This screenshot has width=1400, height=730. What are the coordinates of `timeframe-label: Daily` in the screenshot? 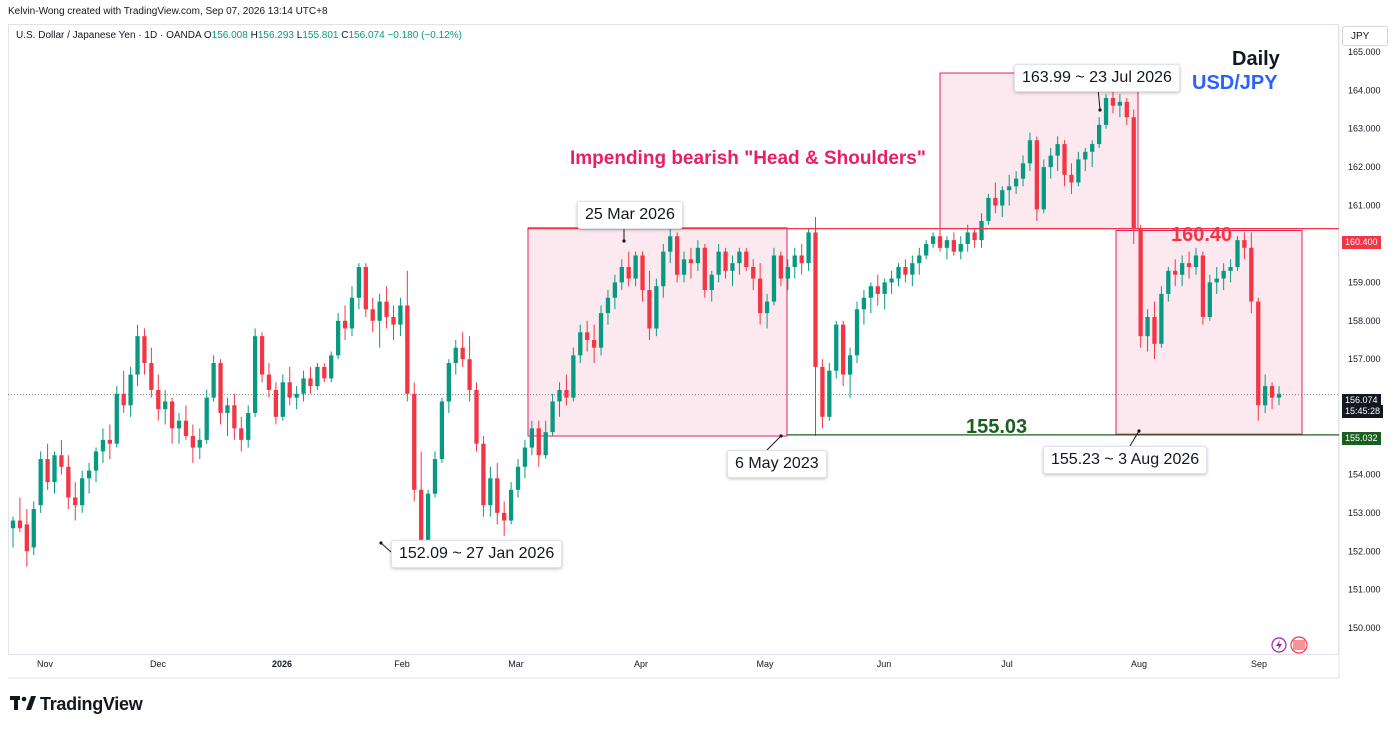 It's located at (1256, 59).